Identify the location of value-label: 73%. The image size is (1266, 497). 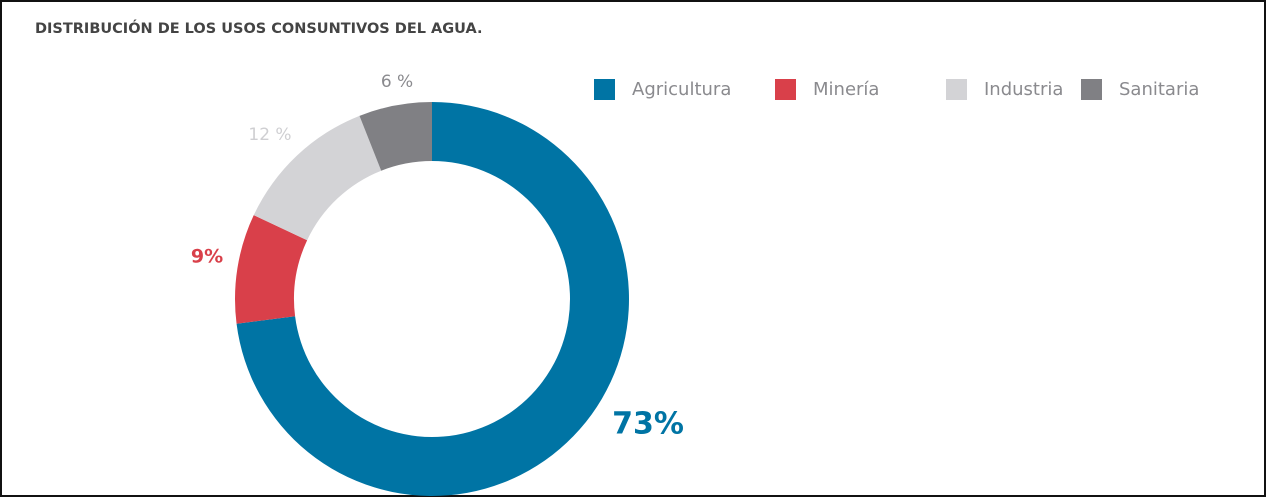
(648, 424).